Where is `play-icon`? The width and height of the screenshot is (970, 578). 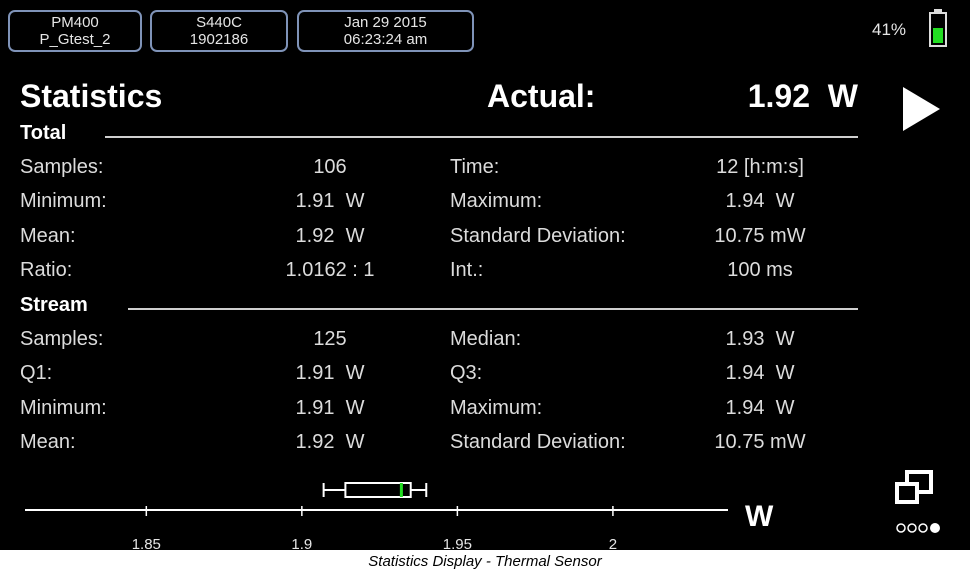 play-icon is located at coordinates (921, 109).